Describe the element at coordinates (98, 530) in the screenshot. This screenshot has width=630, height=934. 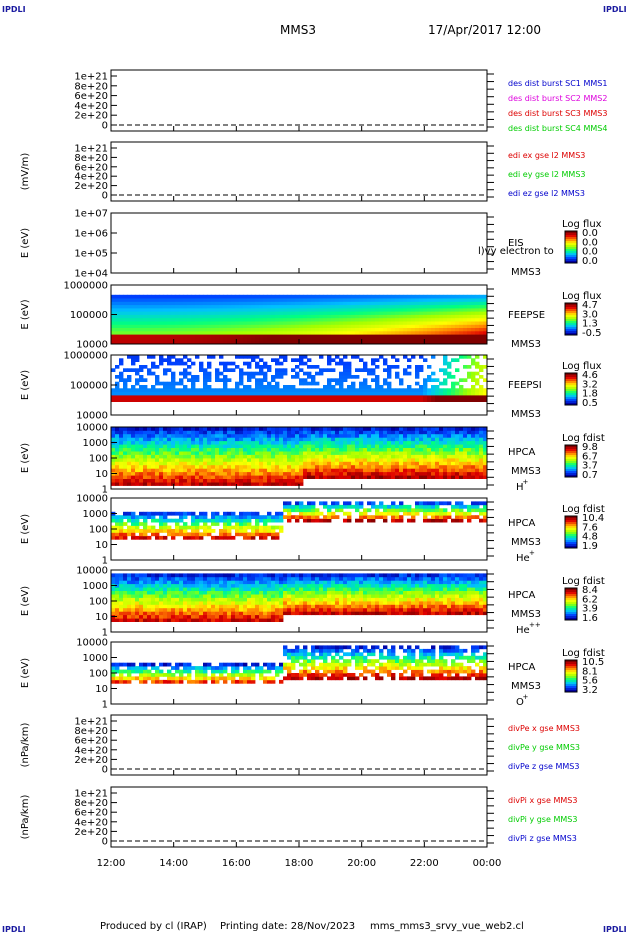
I see `y-tick-label: 100` at that location.